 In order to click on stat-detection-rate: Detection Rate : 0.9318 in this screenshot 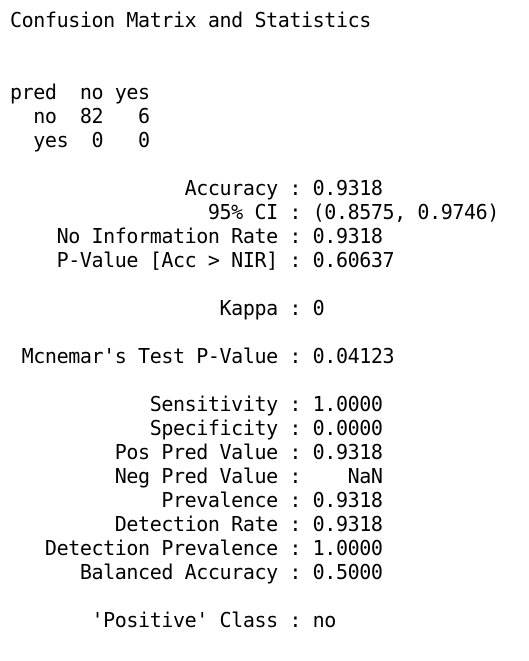, I will do `click(196, 524)`.